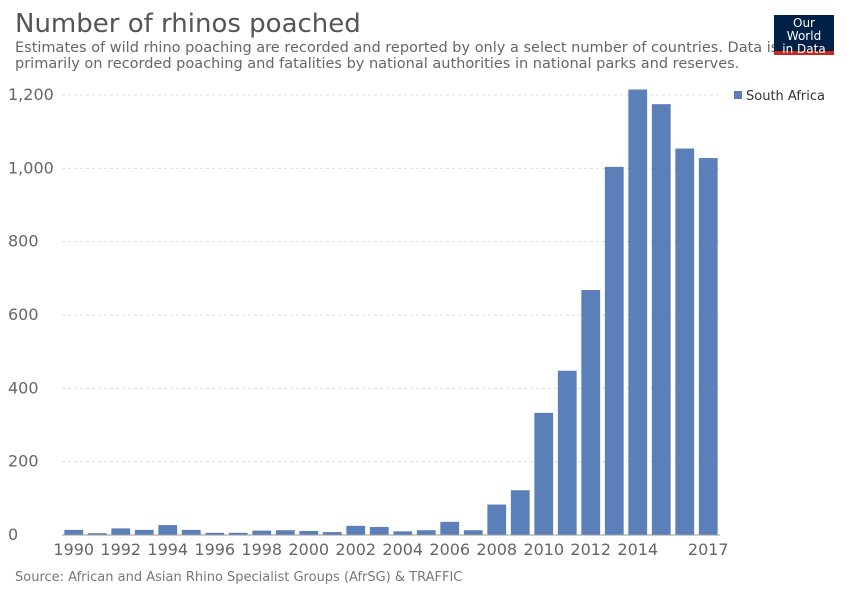  What do you see at coordinates (785, 96) in the screenshot?
I see `legend-label: South Africa` at bounding box center [785, 96].